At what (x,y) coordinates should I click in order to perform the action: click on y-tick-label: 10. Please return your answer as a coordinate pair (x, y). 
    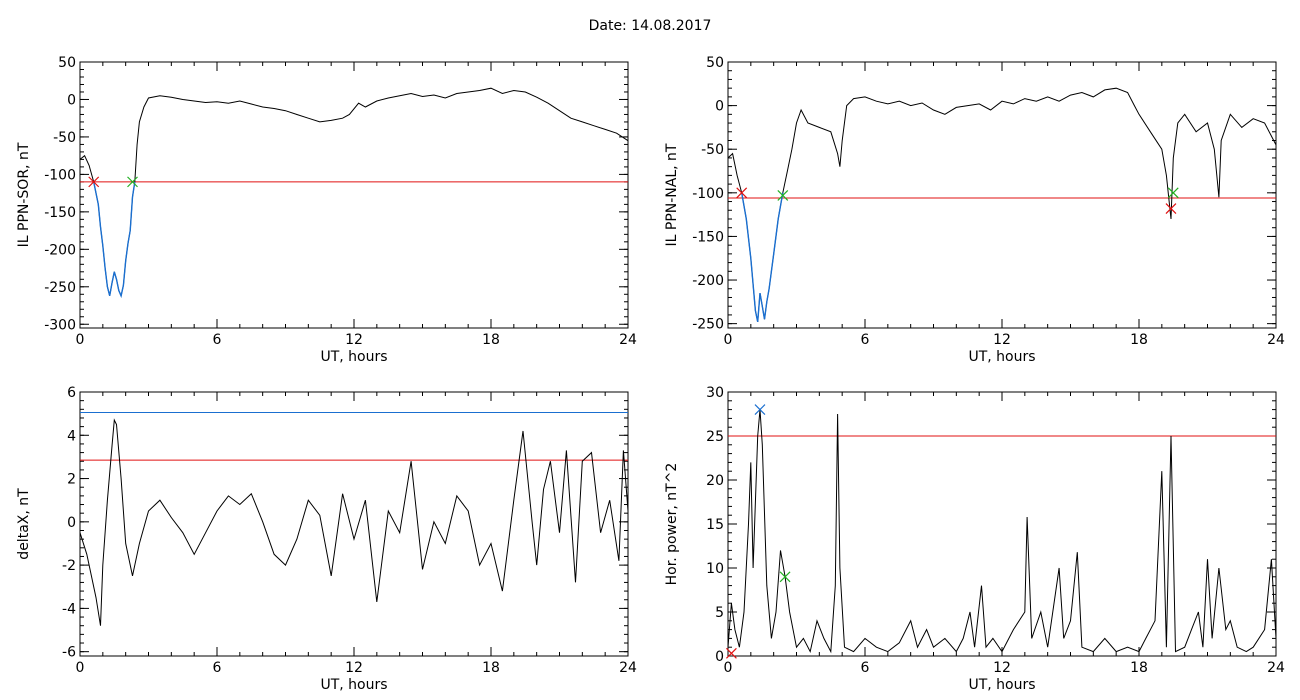
    Looking at the image, I should click on (715, 569).